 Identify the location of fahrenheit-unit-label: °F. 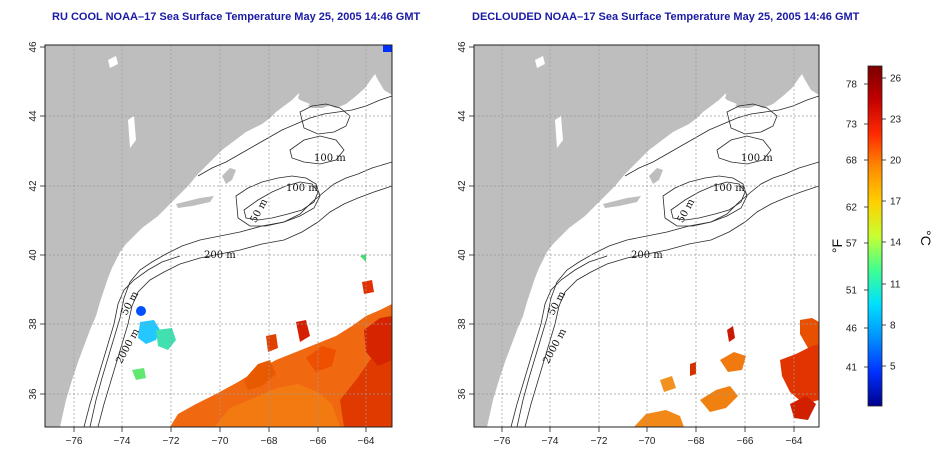
(837, 246).